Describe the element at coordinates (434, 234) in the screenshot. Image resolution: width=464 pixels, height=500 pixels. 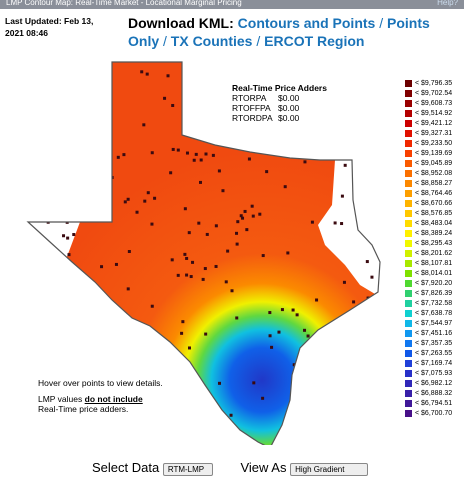
I see `legend-item: < $8,389.24` at that location.